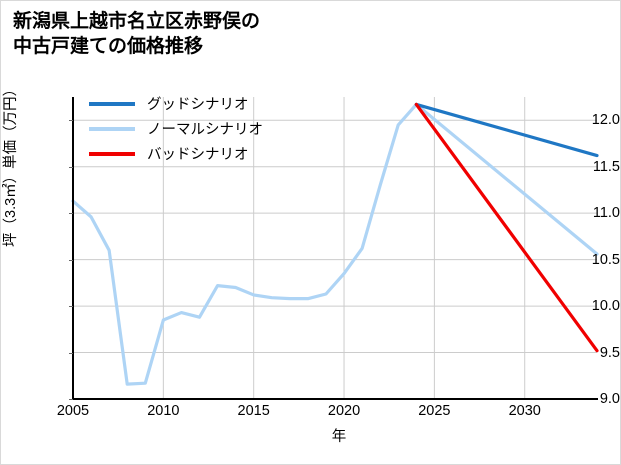  Describe the element at coordinates (605, 120) in the screenshot. I see `y-tick-label: 12.0` at that location.